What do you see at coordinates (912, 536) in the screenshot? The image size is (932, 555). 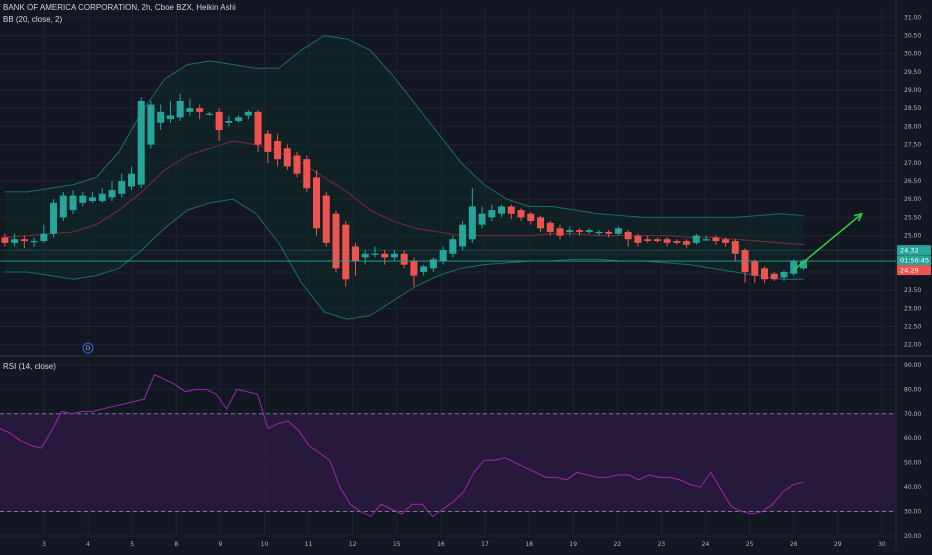 I see `rsi-tick-label: 20.00` at bounding box center [912, 536].